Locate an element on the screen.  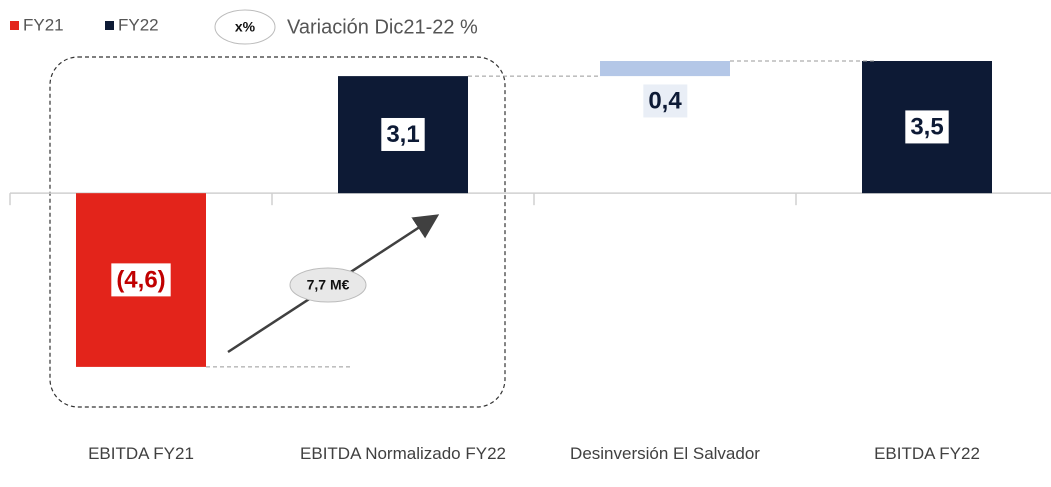
legend-annotation-label: Variación Dic21-22 % is located at coordinates (382, 27).